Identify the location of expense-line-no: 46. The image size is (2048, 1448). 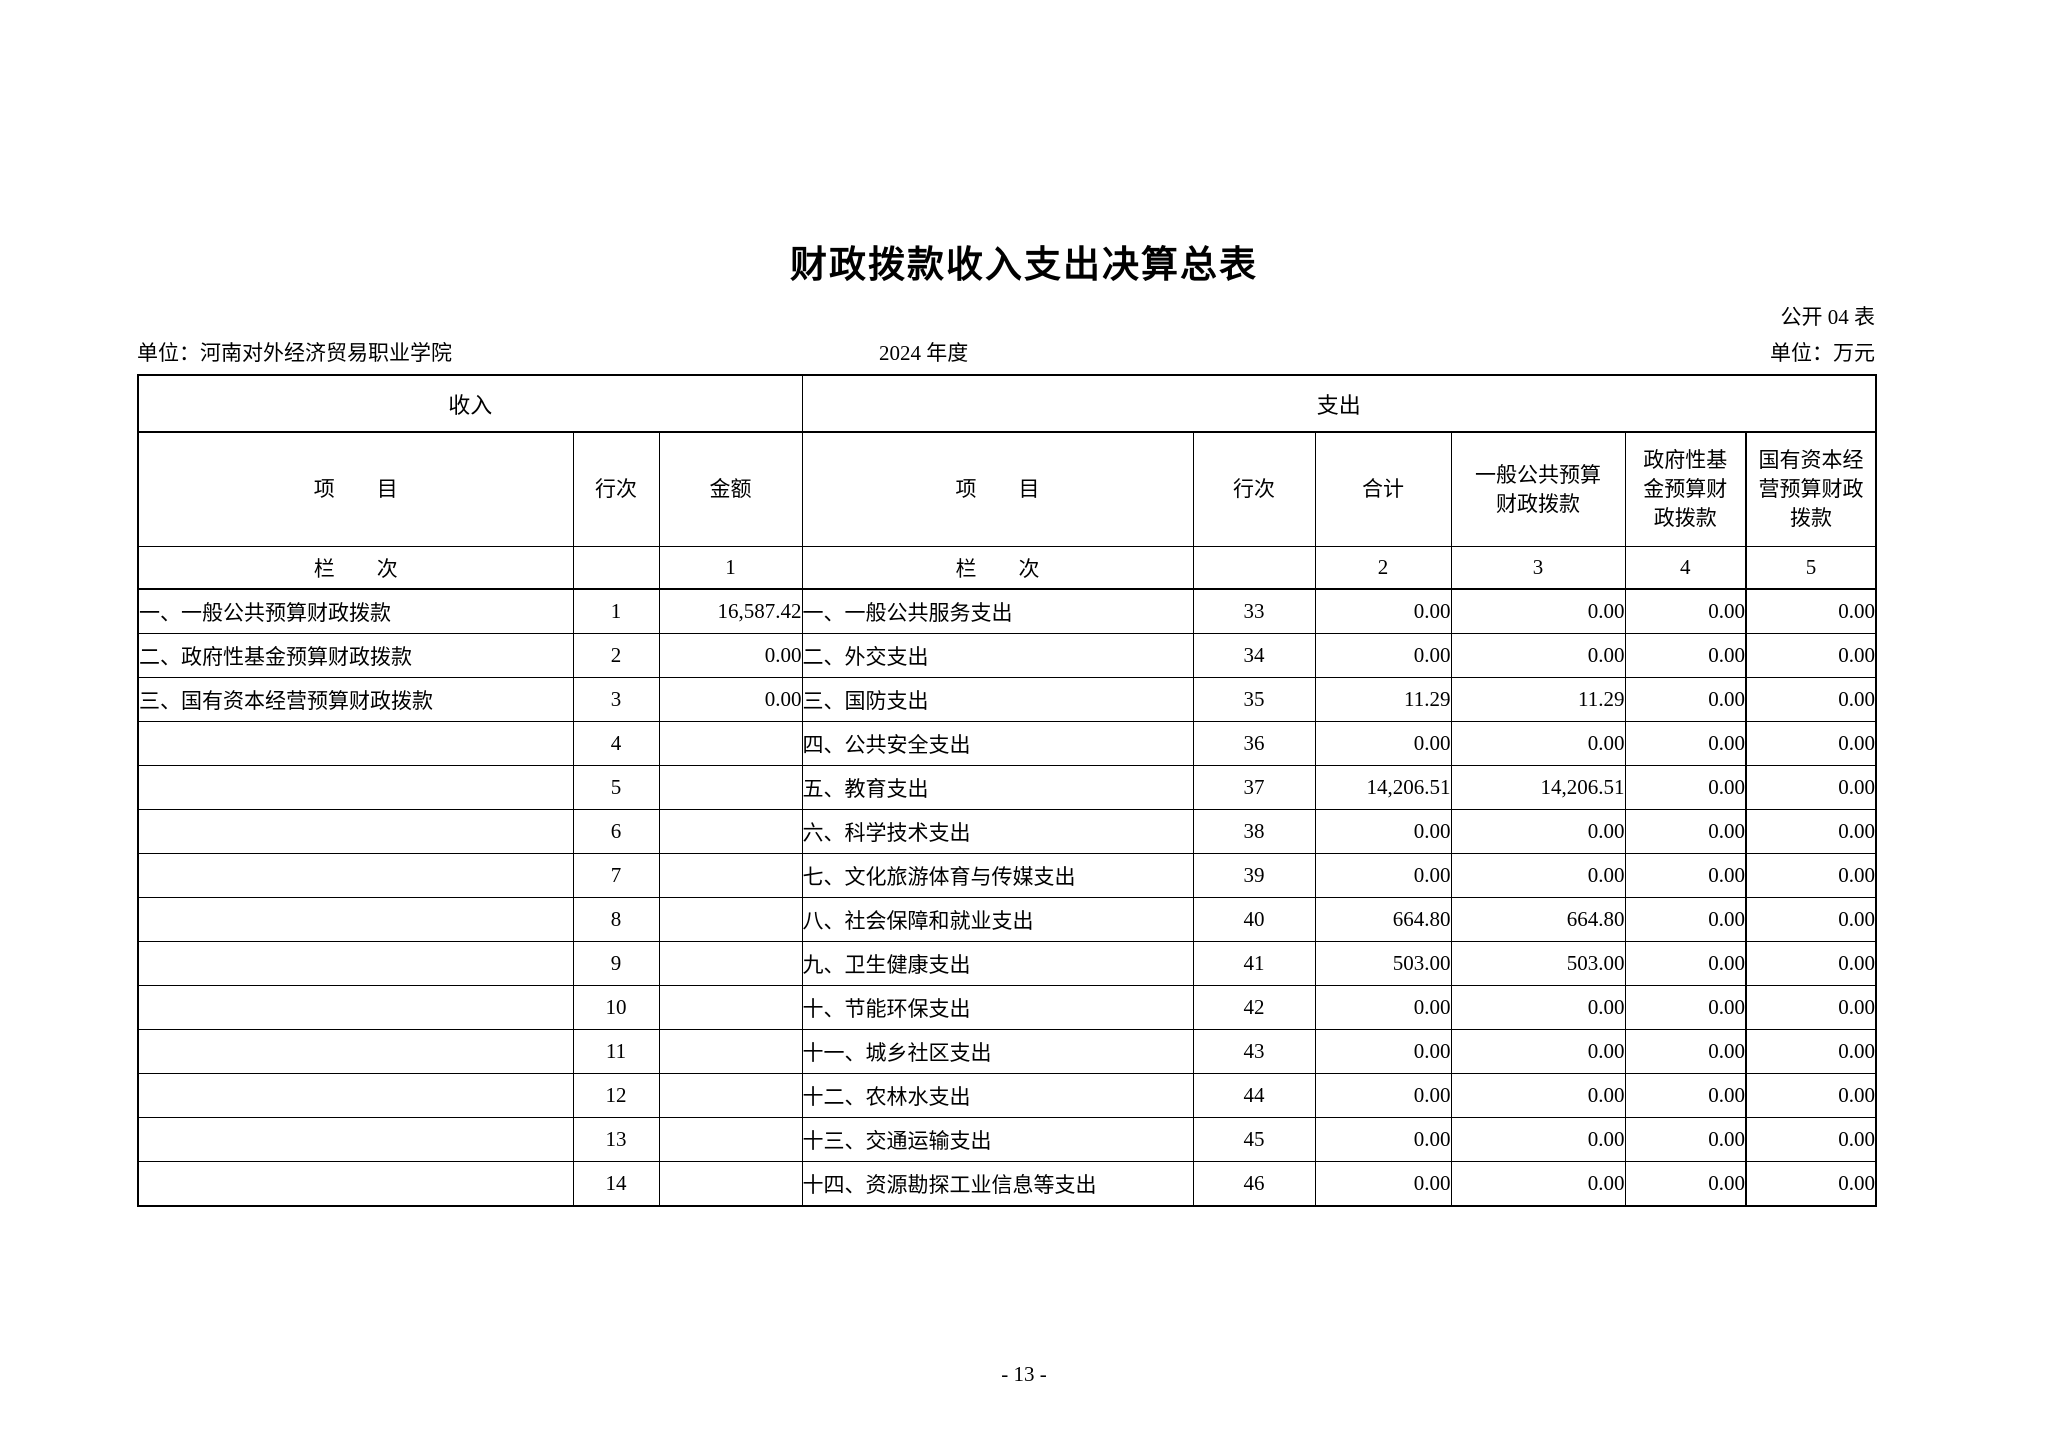
(1254, 1184).